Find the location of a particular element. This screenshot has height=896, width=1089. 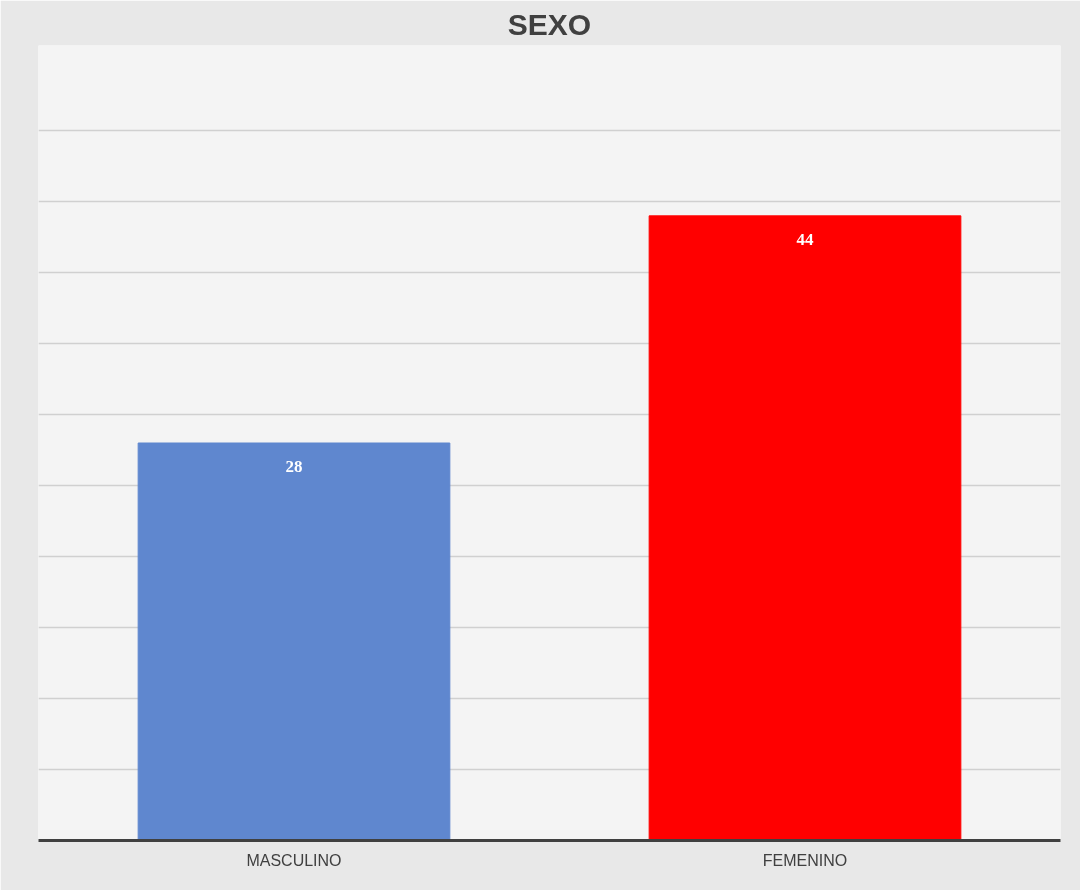

x-tick-label: MASCULINO is located at coordinates (294, 860).